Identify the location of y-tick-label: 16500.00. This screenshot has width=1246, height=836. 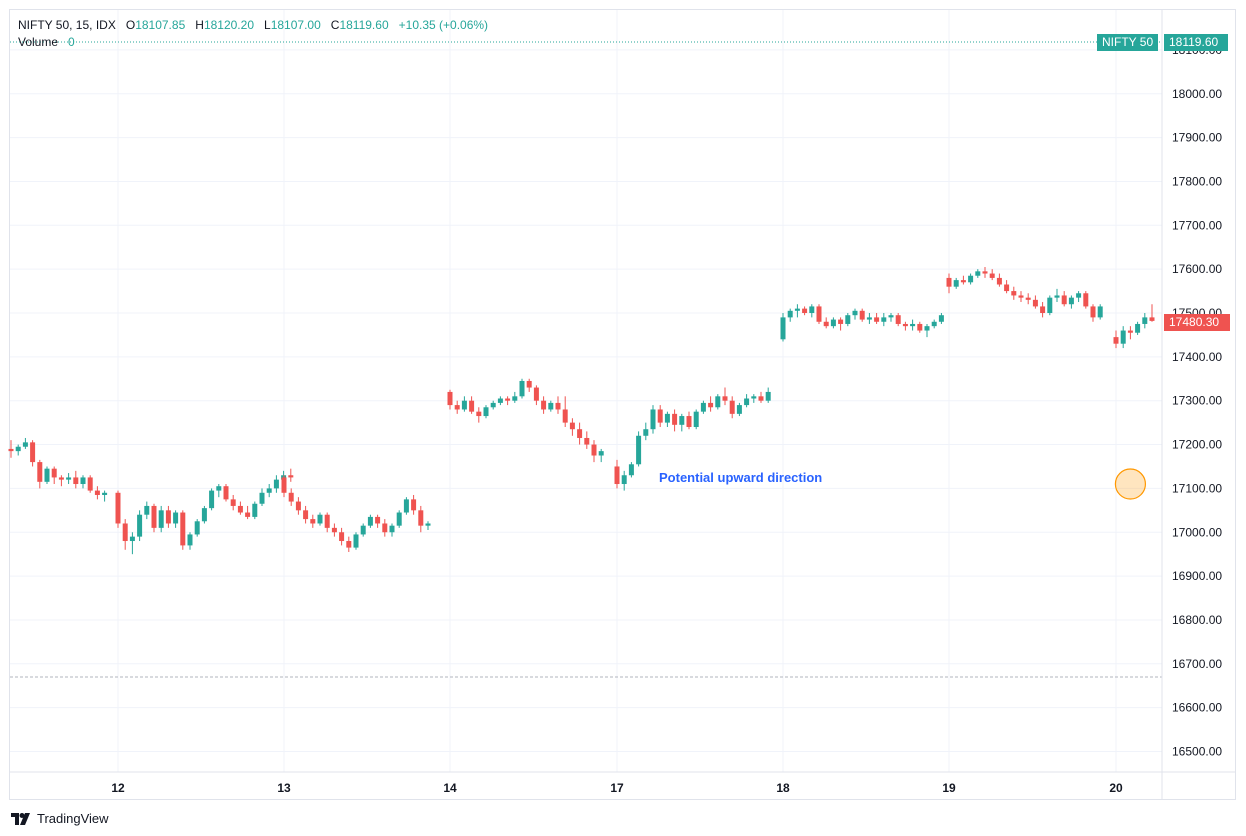
(1197, 752).